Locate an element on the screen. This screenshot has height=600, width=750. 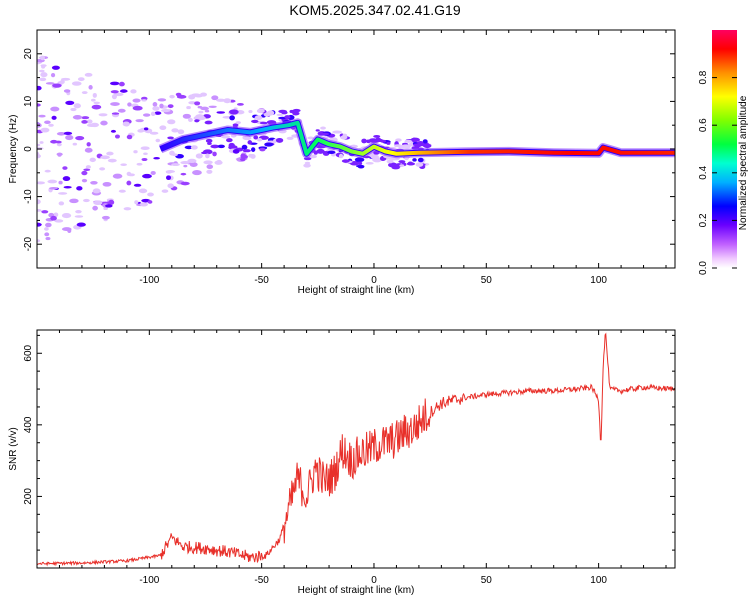
snr-x-label: Height of straight line (km) is located at coordinates (356, 590).